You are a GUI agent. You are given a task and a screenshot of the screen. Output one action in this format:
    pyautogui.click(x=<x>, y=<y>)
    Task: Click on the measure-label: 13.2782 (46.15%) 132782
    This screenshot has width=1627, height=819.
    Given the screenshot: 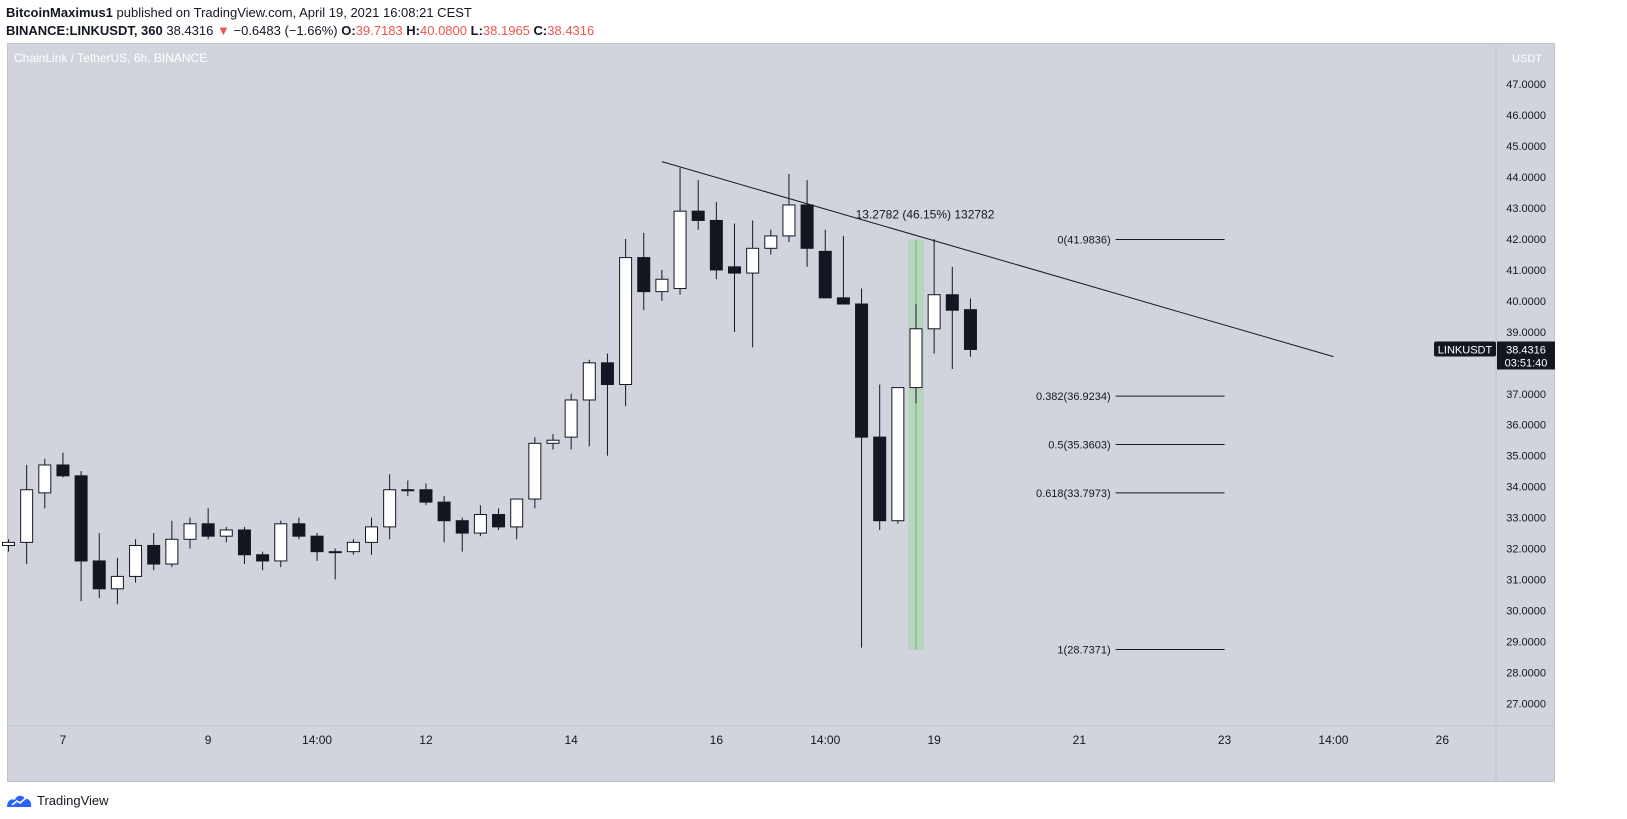 What is the action you would take?
    pyautogui.click(x=925, y=215)
    